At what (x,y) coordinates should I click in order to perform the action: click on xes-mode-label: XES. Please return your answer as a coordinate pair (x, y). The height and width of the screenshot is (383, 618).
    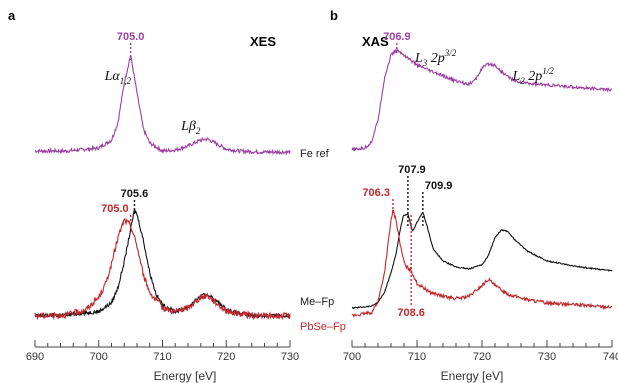
    Looking at the image, I should click on (263, 41).